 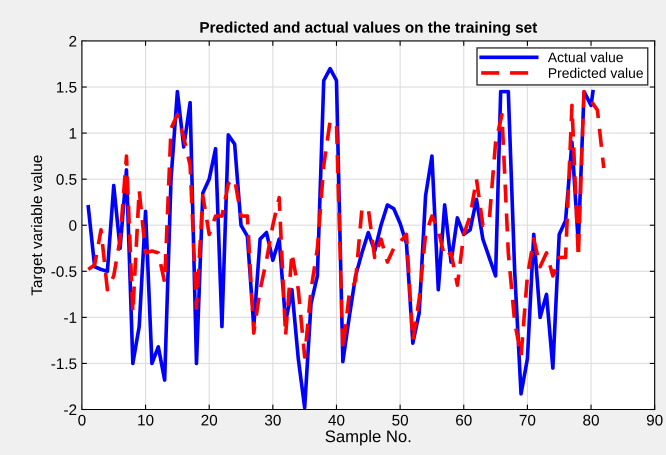 I want to click on y-tick-label: 0.5, so click(x=66, y=179).